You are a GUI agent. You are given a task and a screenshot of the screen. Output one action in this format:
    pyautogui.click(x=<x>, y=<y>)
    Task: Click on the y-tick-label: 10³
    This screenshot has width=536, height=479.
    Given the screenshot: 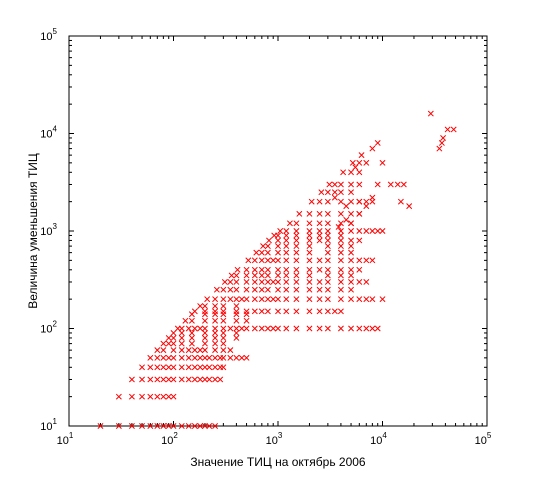 What is the action you would take?
    pyautogui.click(x=48, y=230)
    